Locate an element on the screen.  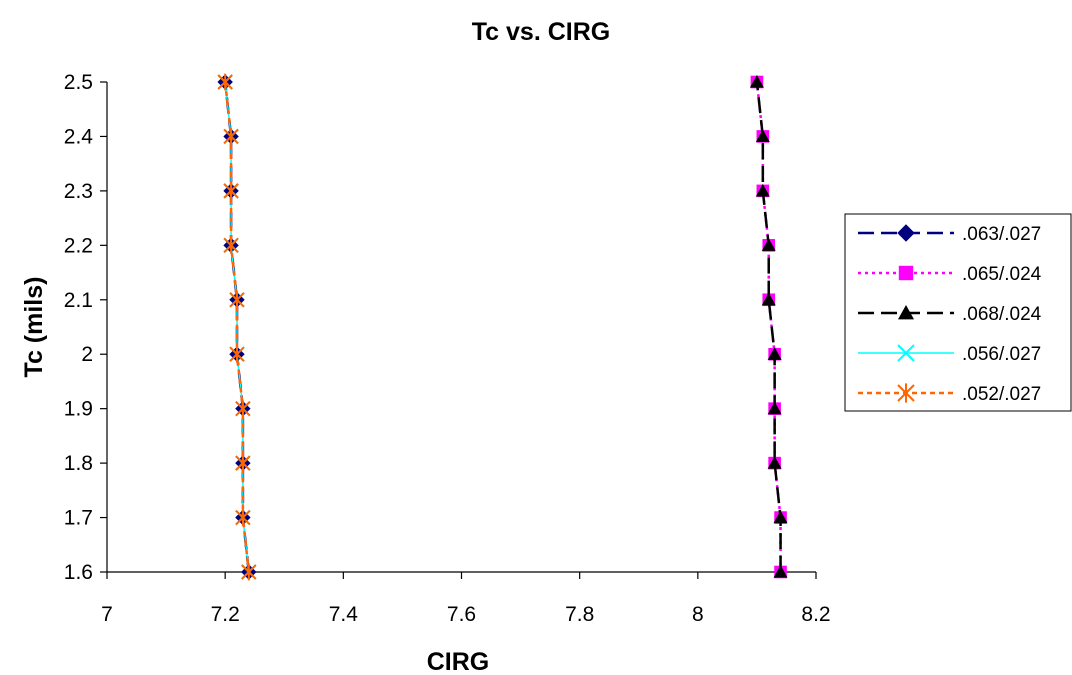
x-tick-label: 7.6 is located at coordinates (461, 614).